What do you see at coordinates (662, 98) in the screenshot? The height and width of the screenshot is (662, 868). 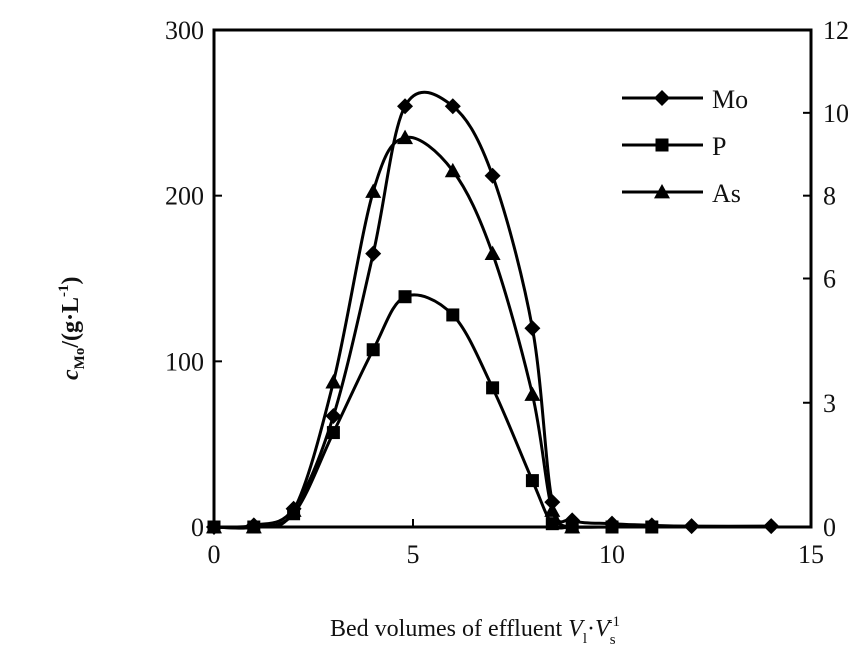 I see `legend-marker-diamond` at bounding box center [662, 98].